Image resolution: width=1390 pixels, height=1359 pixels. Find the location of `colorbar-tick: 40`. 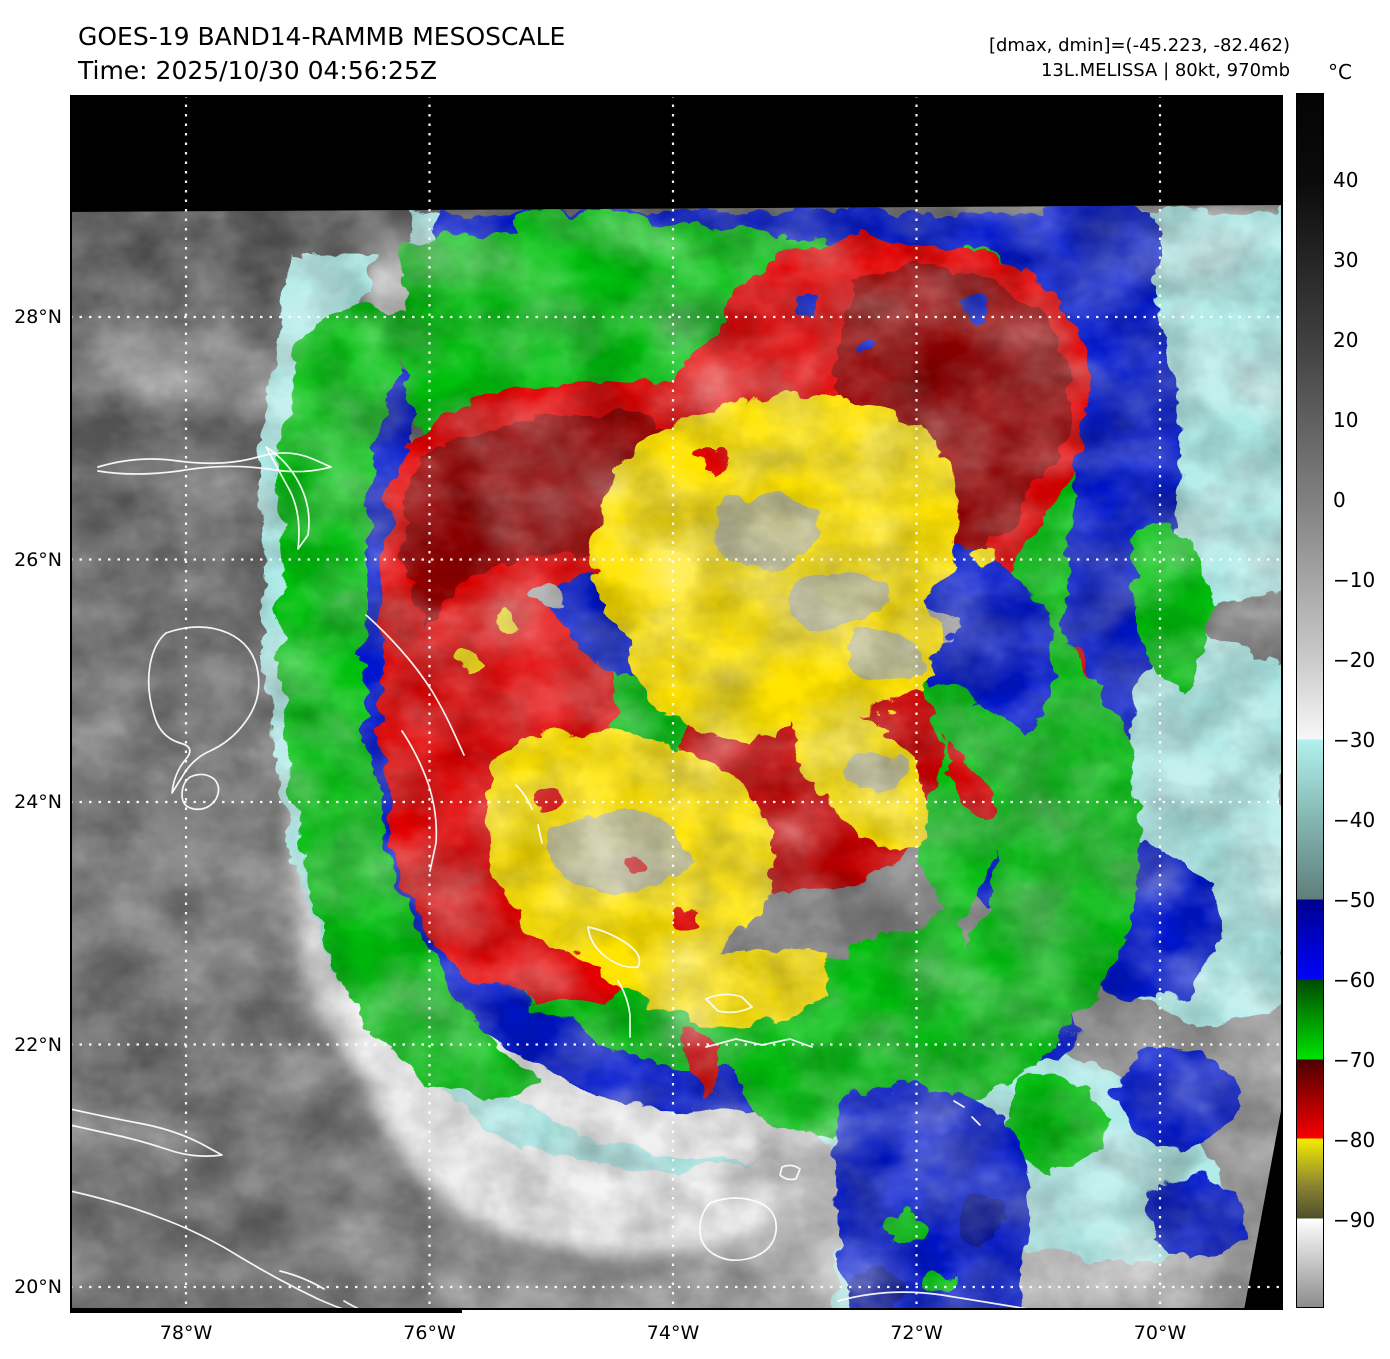

colorbar-tick: 40 is located at coordinates (1346, 180).